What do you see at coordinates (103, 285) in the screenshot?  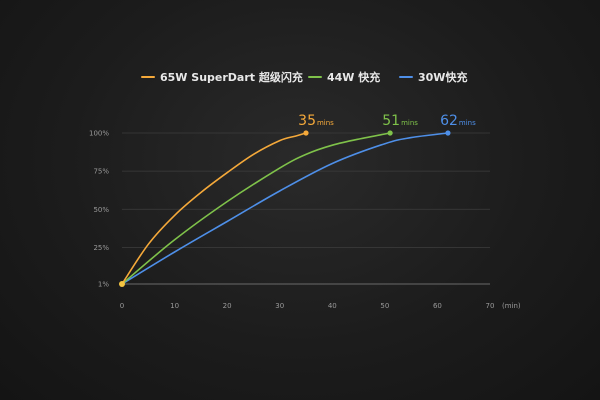 I see `y-tick-label: 1%` at bounding box center [103, 285].